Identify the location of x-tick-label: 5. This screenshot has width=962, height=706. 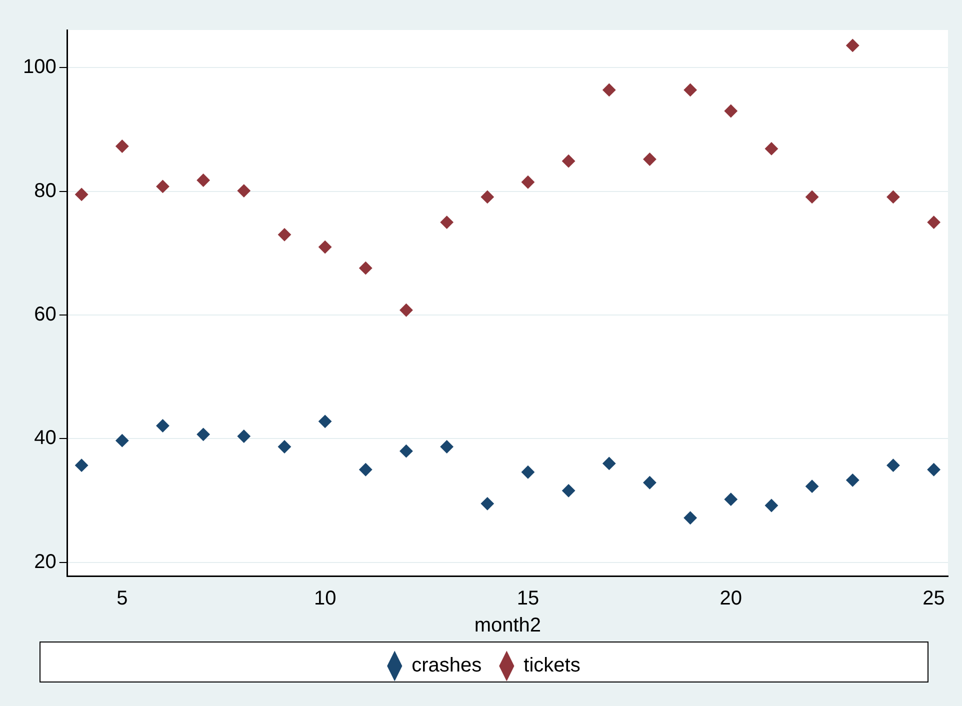
(122, 599).